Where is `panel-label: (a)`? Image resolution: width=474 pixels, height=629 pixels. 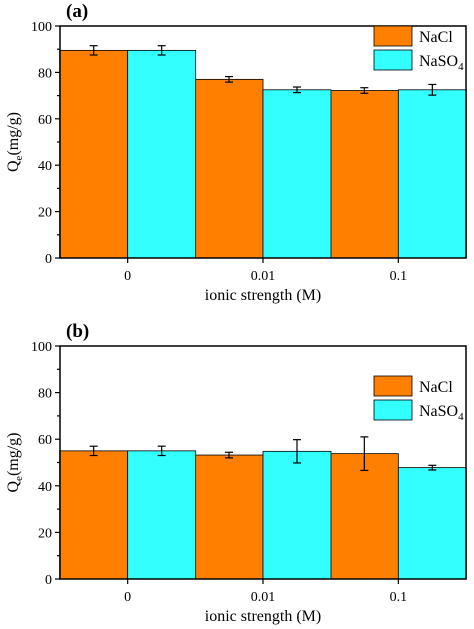
panel-label: (a) is located at coordinates (77, 11).